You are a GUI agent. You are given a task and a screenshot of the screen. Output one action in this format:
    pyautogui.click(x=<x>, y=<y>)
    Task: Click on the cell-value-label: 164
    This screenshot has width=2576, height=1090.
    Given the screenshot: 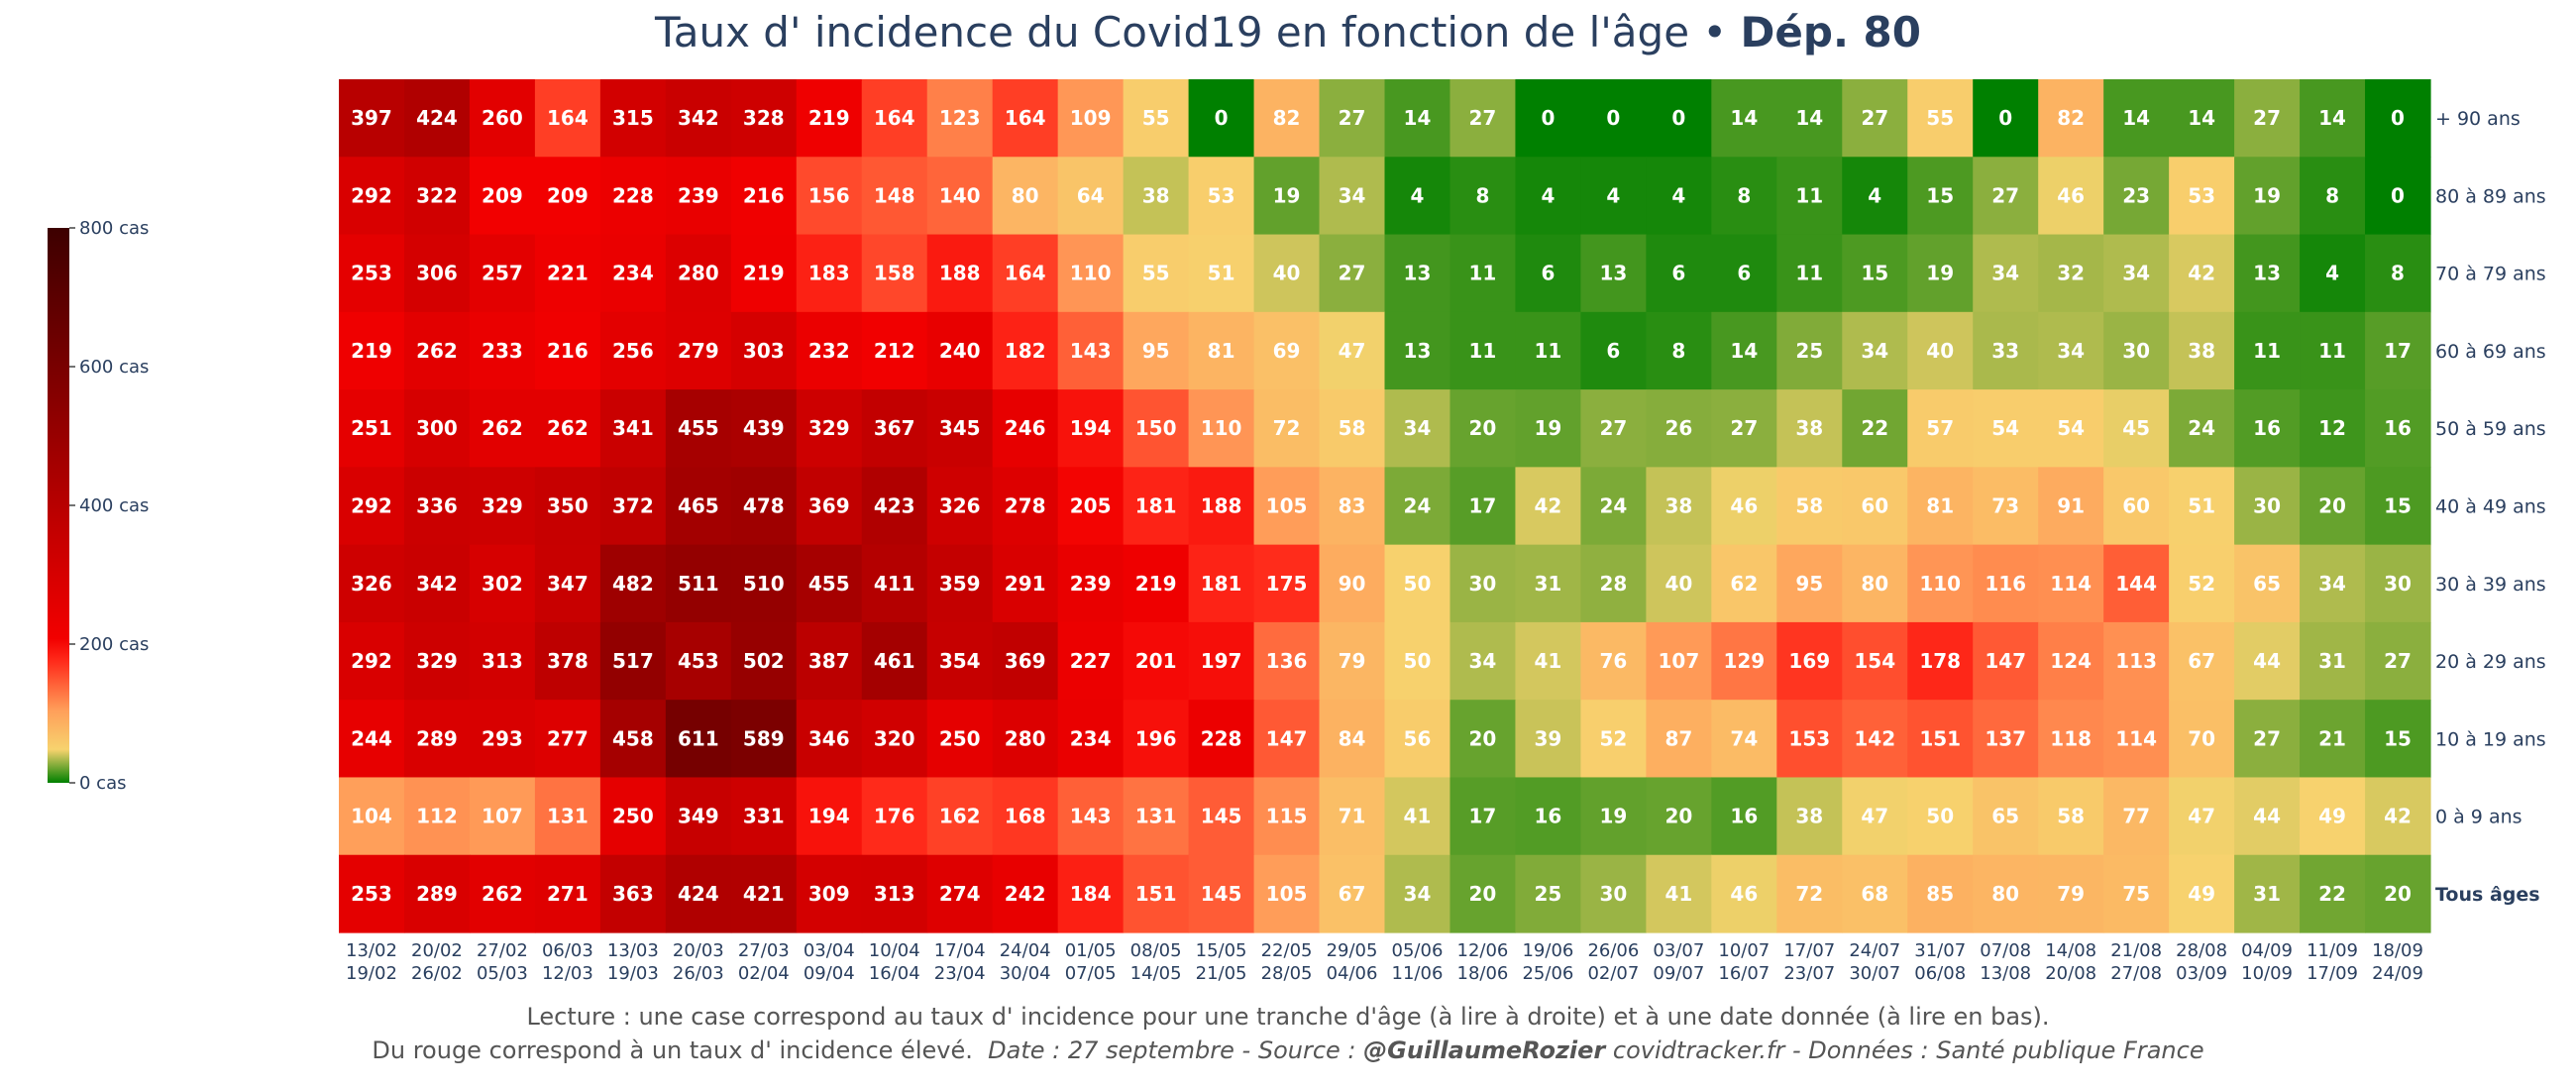 What is the action you would take?
    pyautogui.click(x=568, y=118)
    